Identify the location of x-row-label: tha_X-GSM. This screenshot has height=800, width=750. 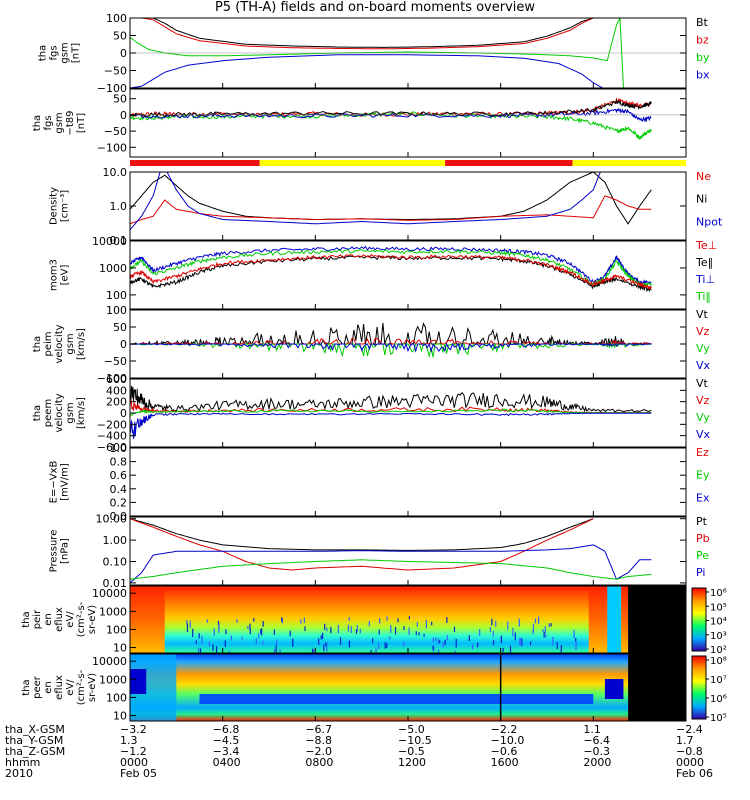
(35, 729).